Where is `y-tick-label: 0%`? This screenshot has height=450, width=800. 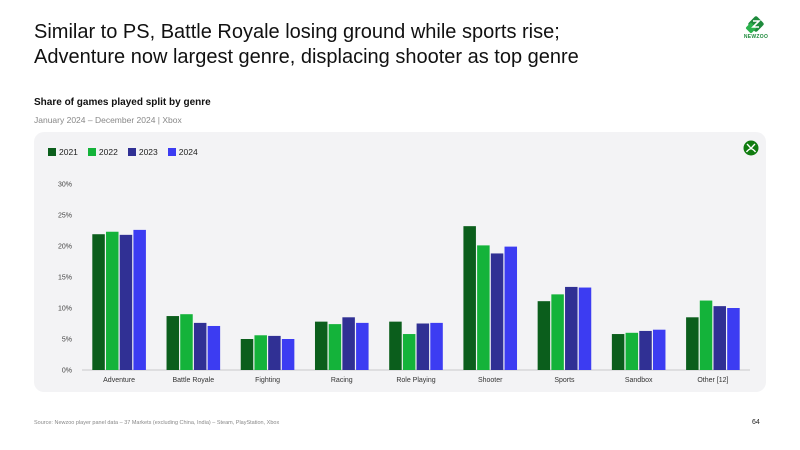
y-tick-label: 0% is located at coordinates (67, 371).